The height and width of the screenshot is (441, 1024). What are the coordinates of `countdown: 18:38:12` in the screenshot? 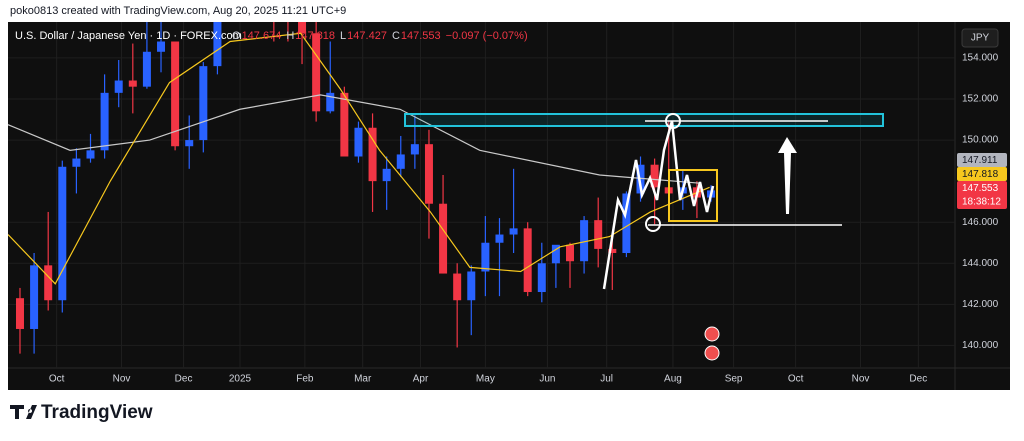 It's located at (981, 202).